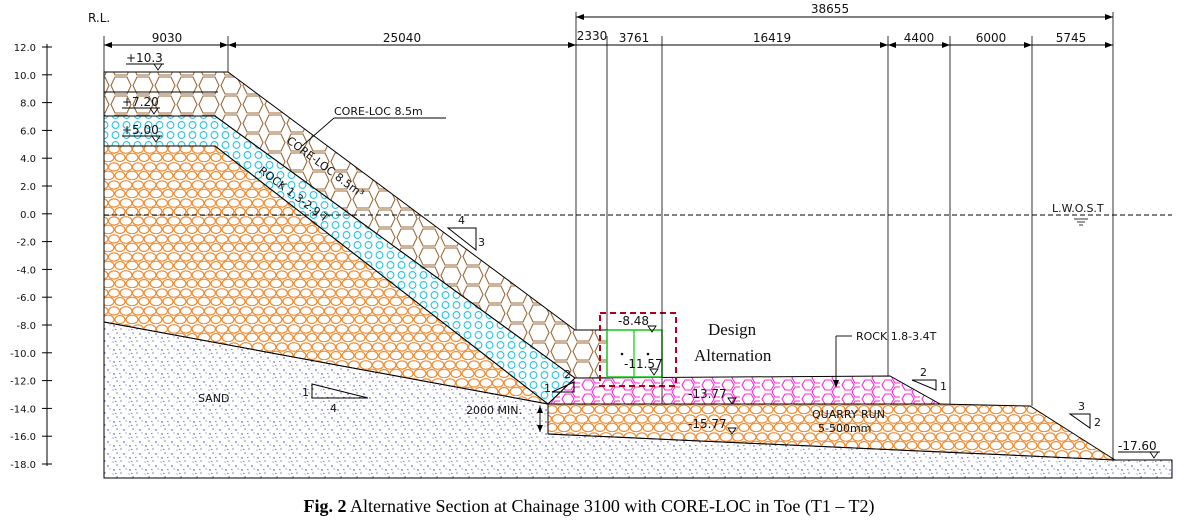 The width and height of the screenshot is (1178, 526). What do you see at coordinates (1097, 422) in the screenshot?
I see `slope-outer-v: 2` at bounding box center [1097, 422].